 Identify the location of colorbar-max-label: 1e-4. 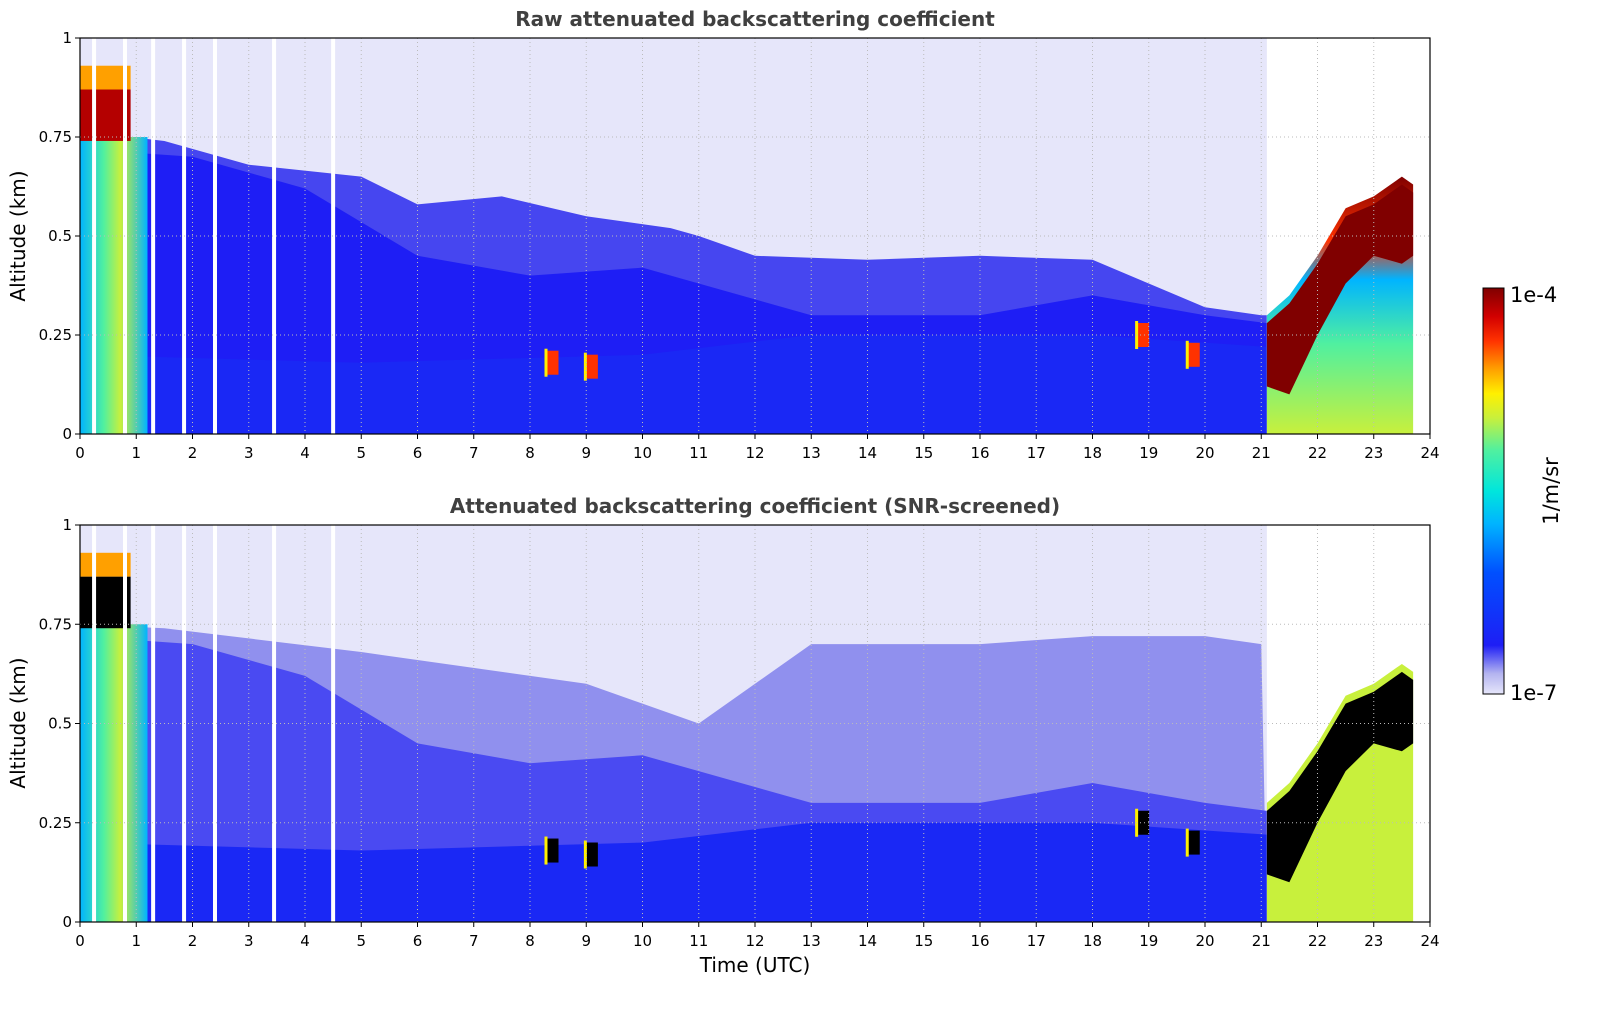
(1533, 295).